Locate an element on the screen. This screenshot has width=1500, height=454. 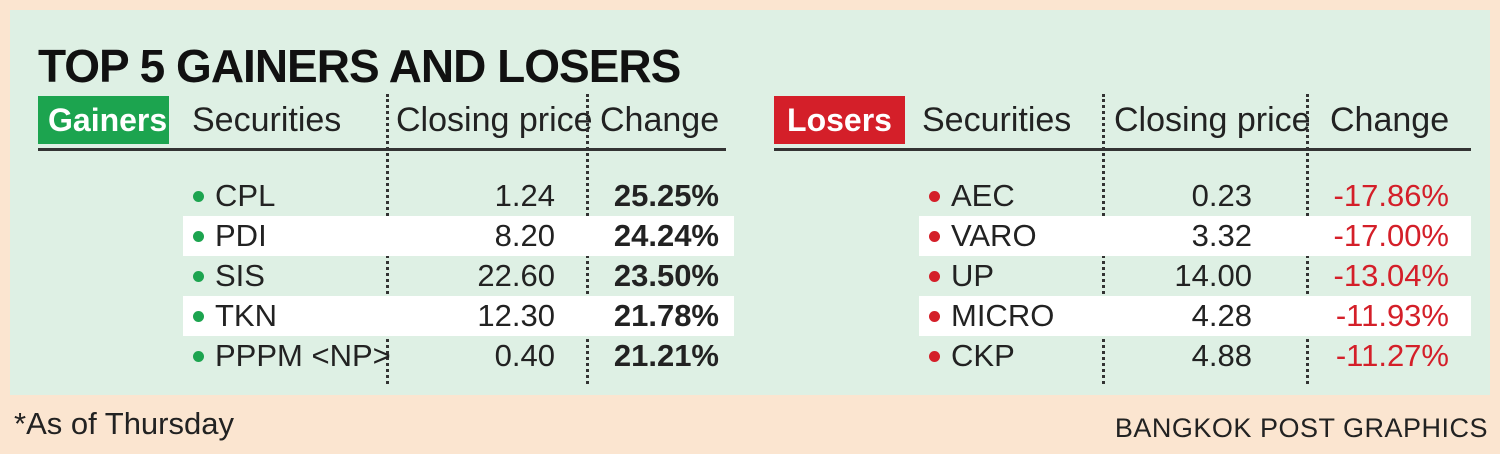
change-value: 23.50% is located at coordinates (666, 275).